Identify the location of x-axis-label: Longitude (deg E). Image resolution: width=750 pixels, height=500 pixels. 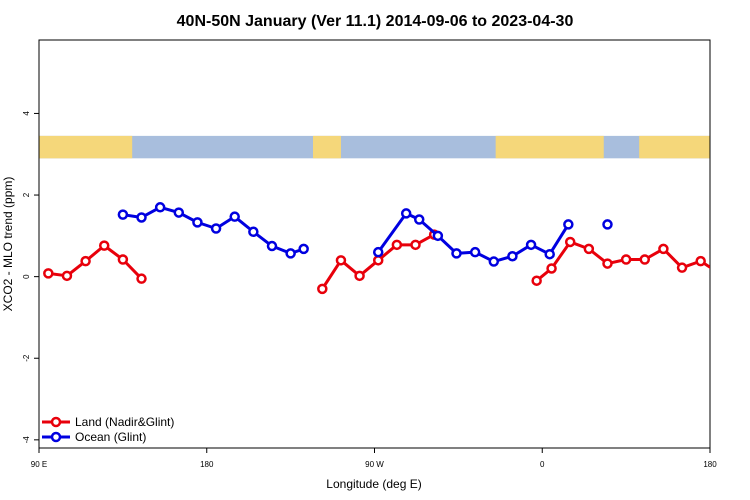
(373, 484).